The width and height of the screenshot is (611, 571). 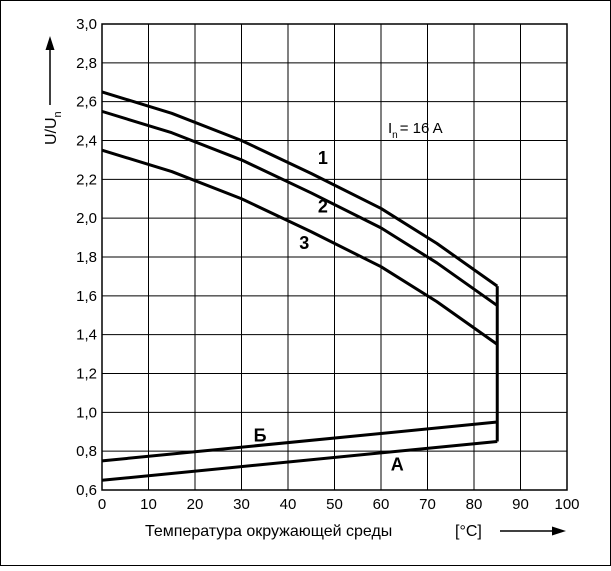 I want to click on y-axis-label-sub: n, so click(x=58, y=114).